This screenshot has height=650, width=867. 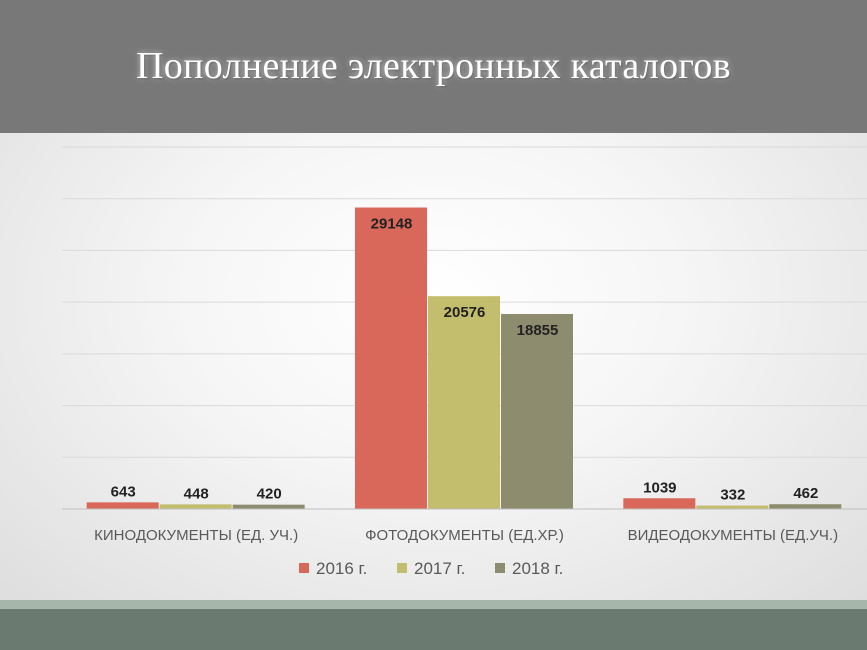 I want to click on legend-label: 2016 г., so click(x=341, y=568).